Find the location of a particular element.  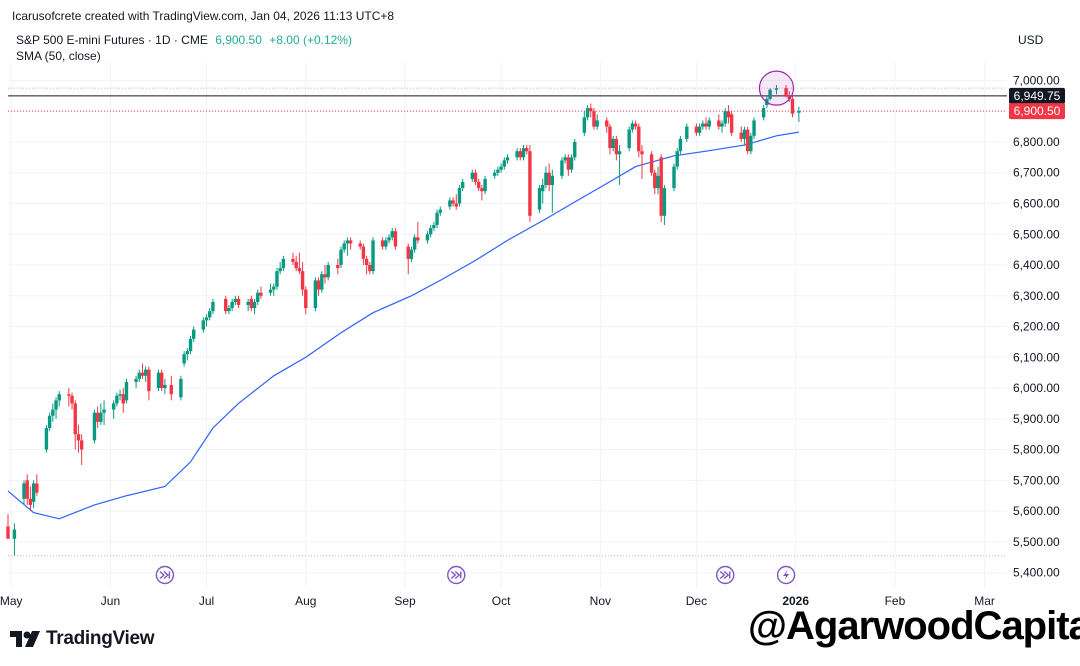

y-tick-label: 6,400.00 is located at coordinates (1036, 265).